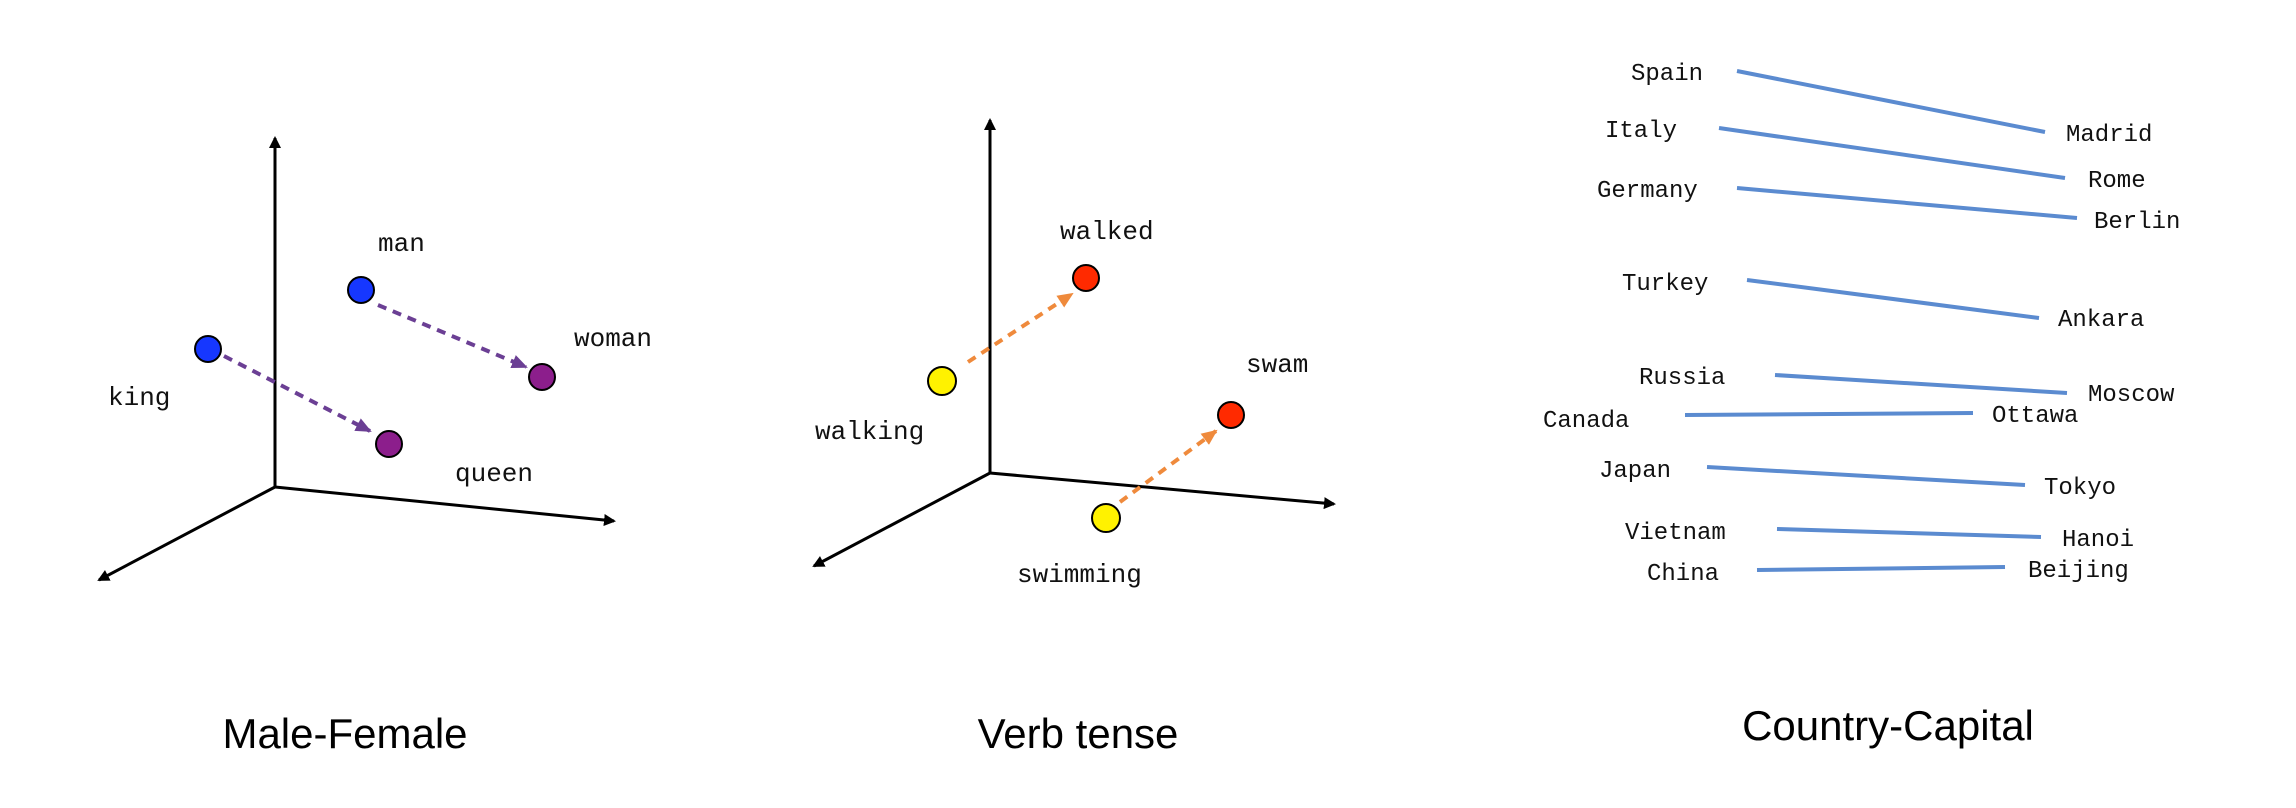 The image size is (2296, 808). Describe the element at coordinates (1888, 725) in the screenshot. I see `country-capital-caption: Country-Capital` at that location.